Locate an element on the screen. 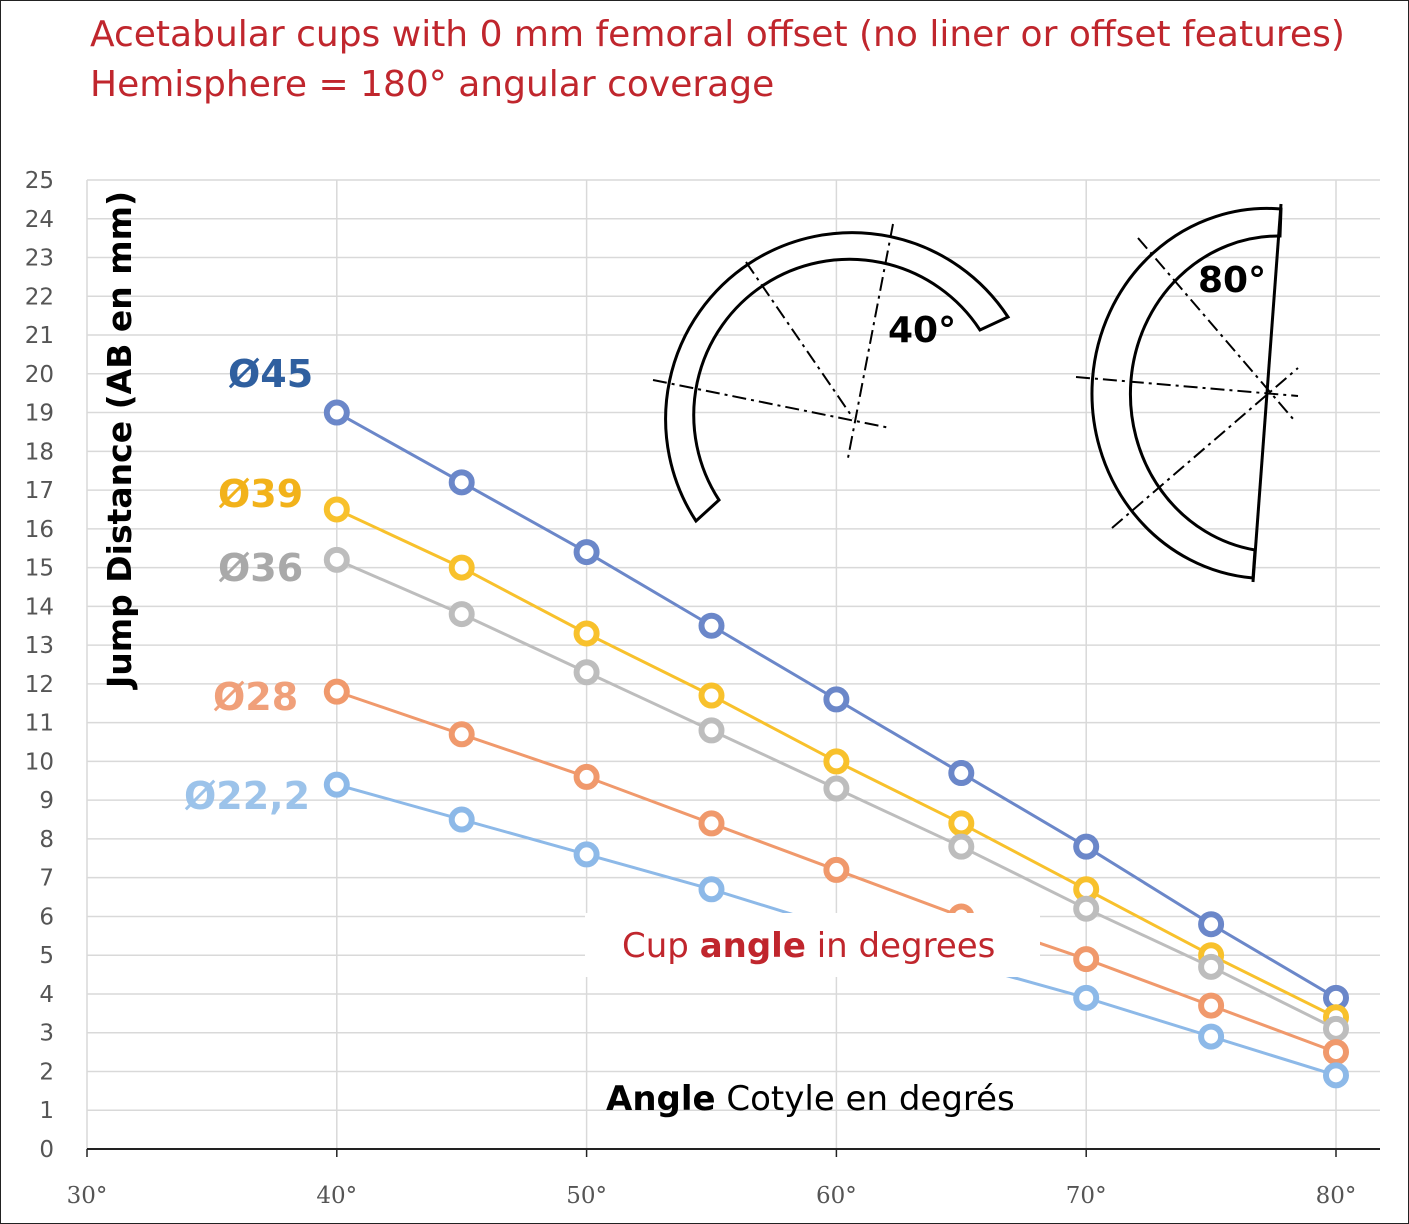 The image size is (1409, 1224). y-tick-label: 23 is located at coordinates (39, 259).